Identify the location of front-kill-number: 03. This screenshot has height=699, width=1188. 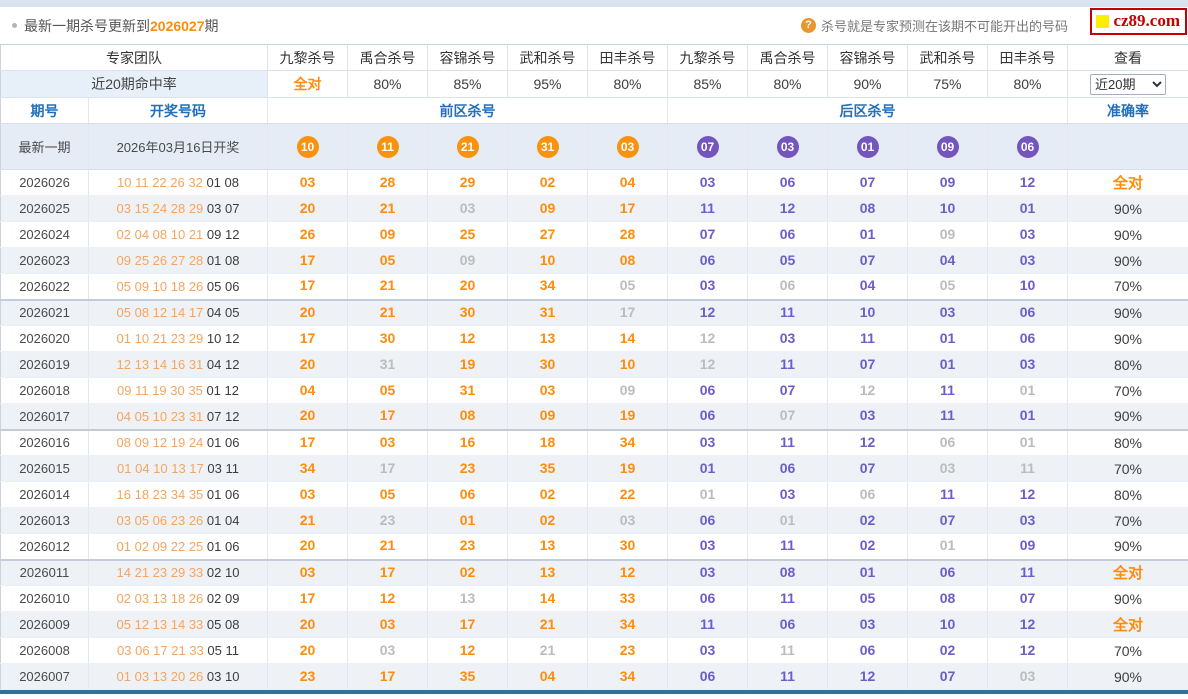
(627, 519).